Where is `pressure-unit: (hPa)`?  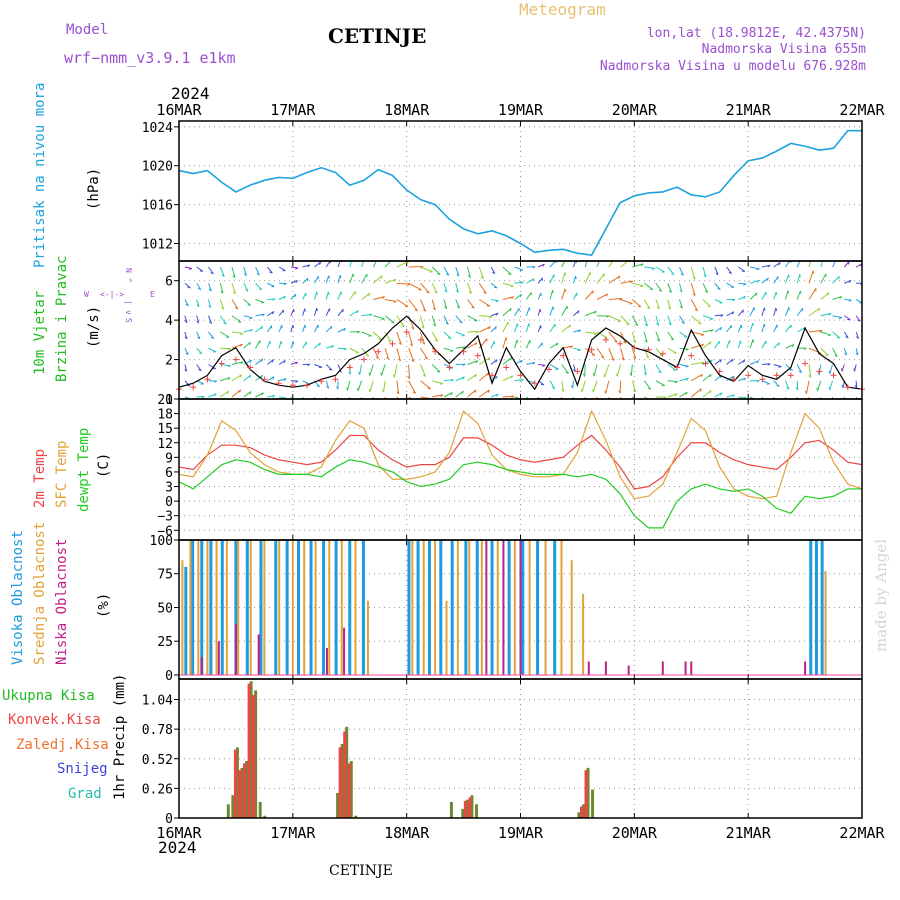 pressure-unit: (hPa) is located at coordinates (94, 189).